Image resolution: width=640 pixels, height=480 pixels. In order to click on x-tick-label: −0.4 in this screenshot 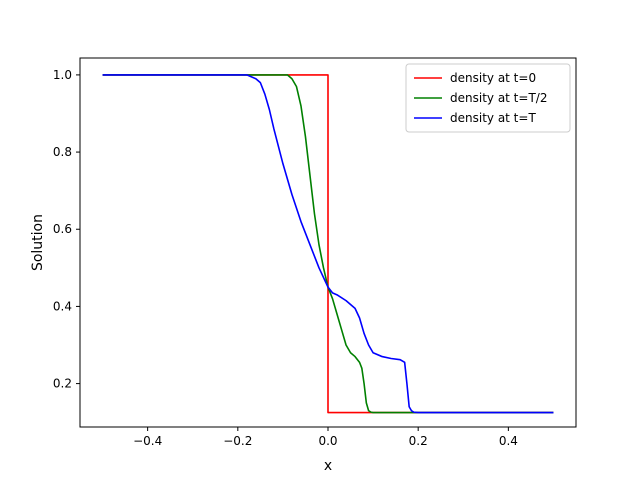, I will do `click(147, 441)`.